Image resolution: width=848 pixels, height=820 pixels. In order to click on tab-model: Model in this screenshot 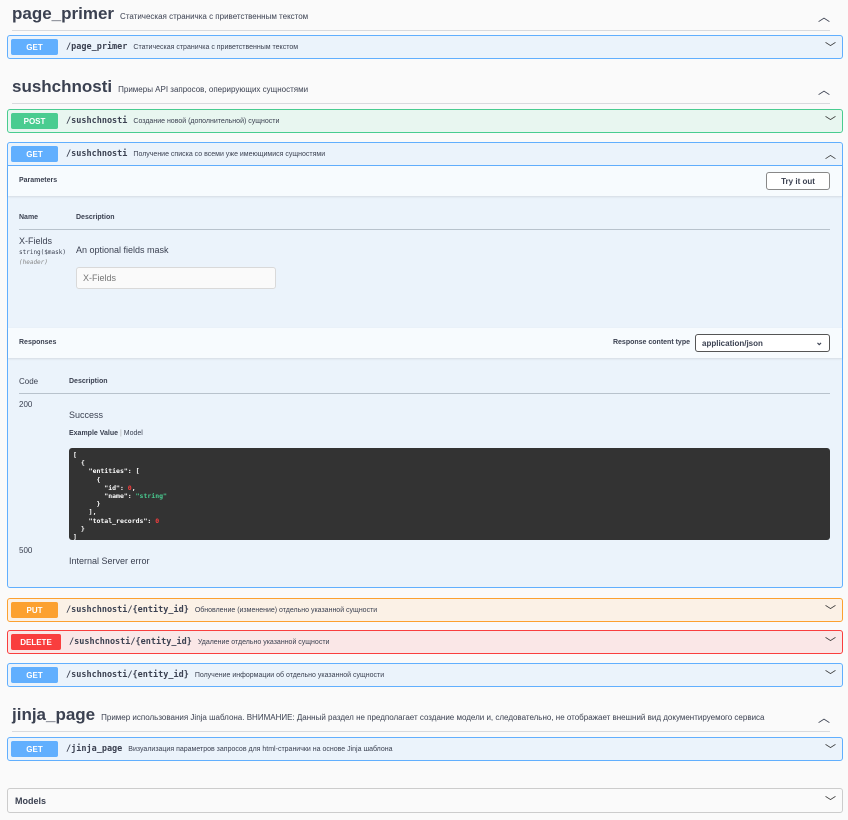, I will do `click(133, 433)`.